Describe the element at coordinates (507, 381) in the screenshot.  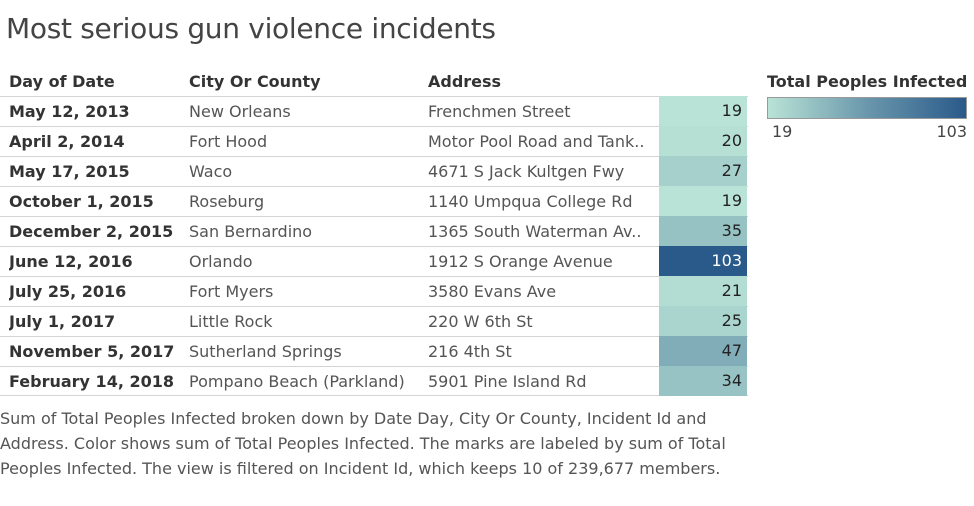
I see `cell-address: 5901 Pine Island Rd` at that location.